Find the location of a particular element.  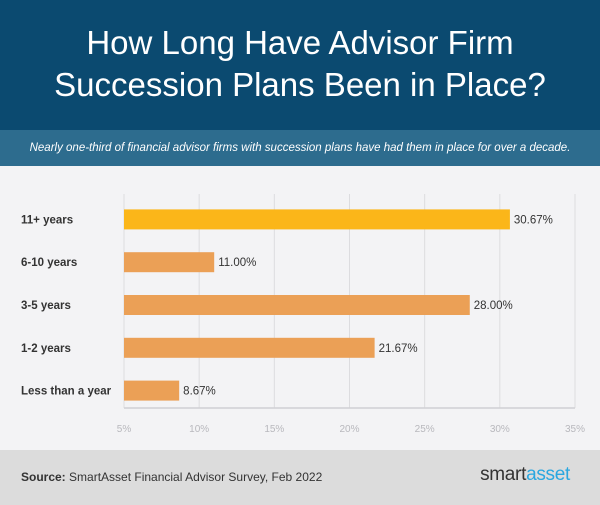

x-tick-label: 15% is located at coordinates (274, 429).